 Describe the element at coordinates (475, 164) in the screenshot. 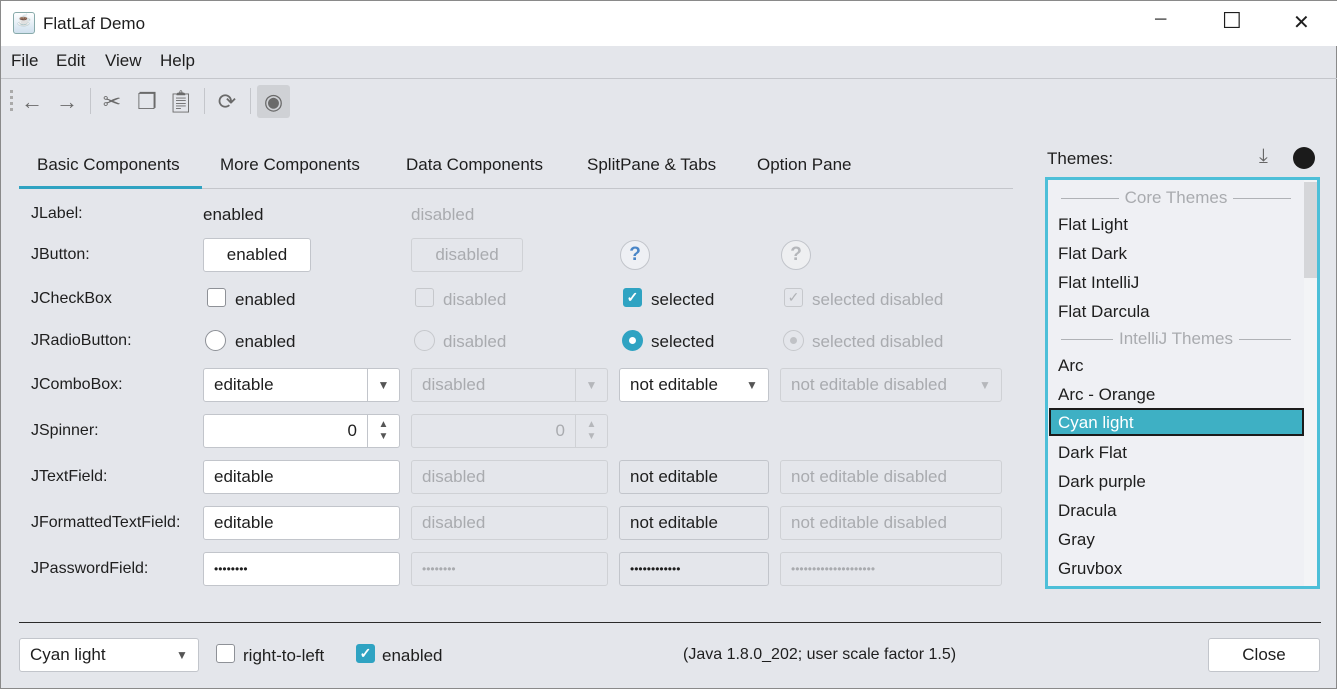

I see `tab-data-components: Data Components` at that location.